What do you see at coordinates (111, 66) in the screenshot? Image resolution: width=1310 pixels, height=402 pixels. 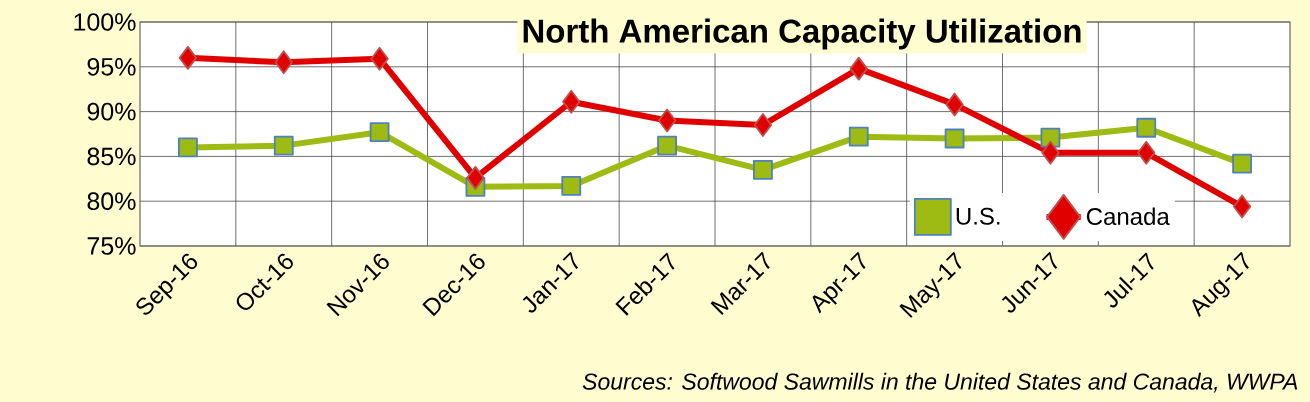 I see `y-tick-label: 95%` at bounding box center [111, 66].